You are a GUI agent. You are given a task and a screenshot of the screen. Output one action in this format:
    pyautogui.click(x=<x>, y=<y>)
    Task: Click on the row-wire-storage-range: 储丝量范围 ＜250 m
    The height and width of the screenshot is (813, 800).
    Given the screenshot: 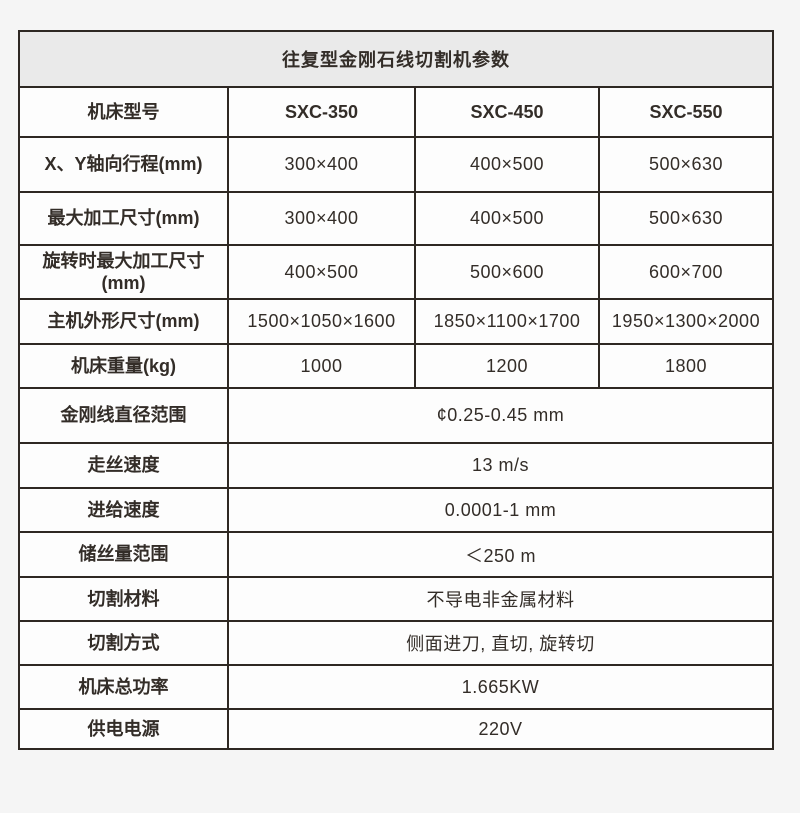 What is the action you would take?
    pyautogui.click(x=396, y=554)
    